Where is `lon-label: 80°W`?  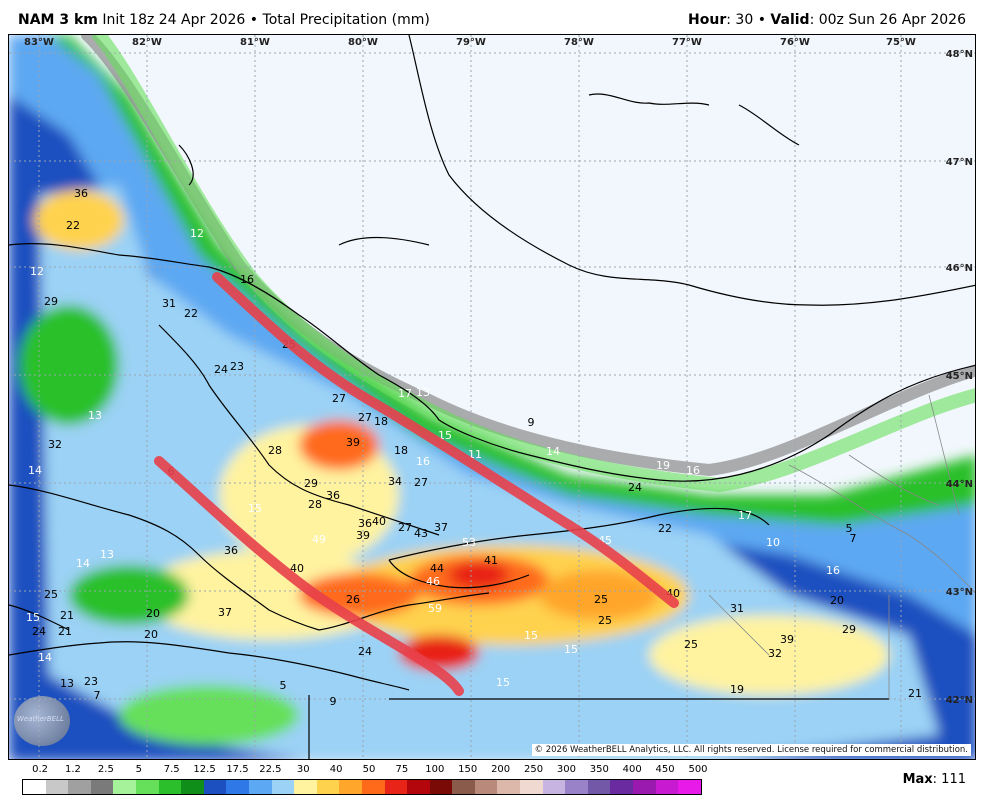 lon-label: 80°W is located at coordinates (363, 42).